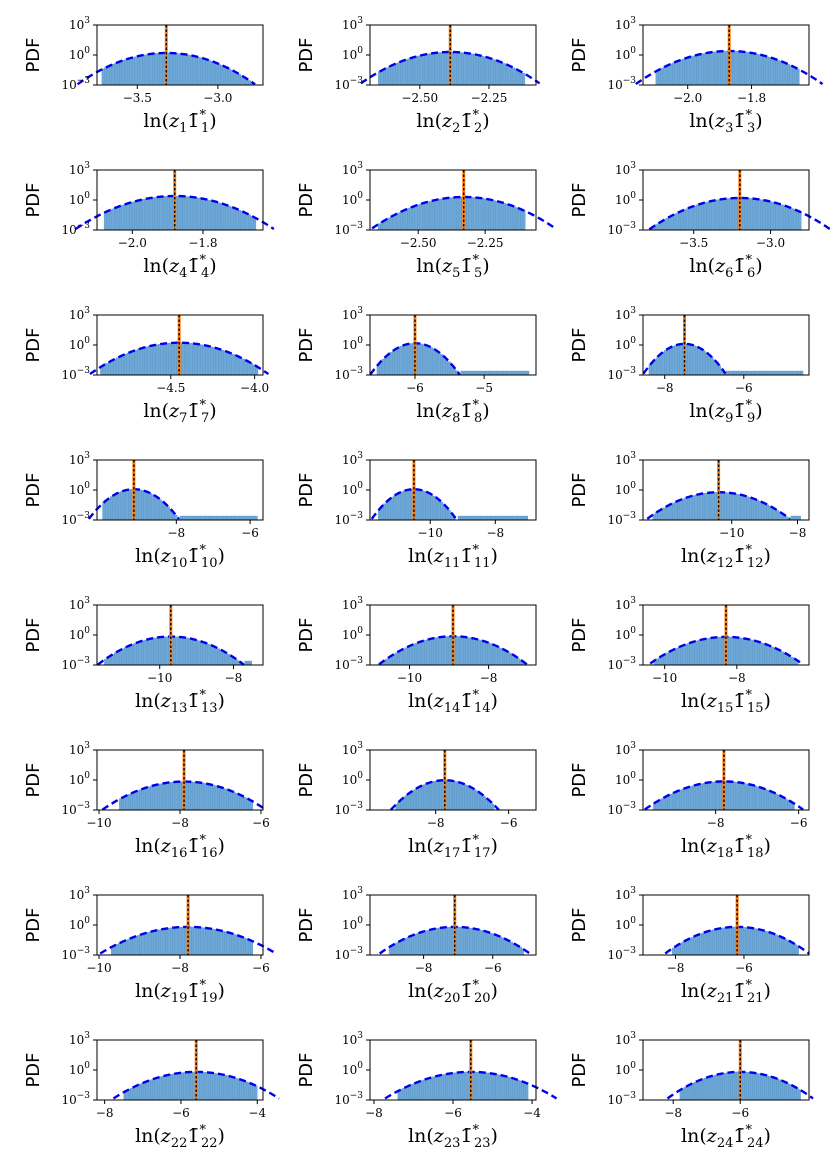 The height and width of the screenshot is (1176, 830). Describe the element at coordinates (98, 823) in the screenshot. I see `x-tick-label: −10` at that location.